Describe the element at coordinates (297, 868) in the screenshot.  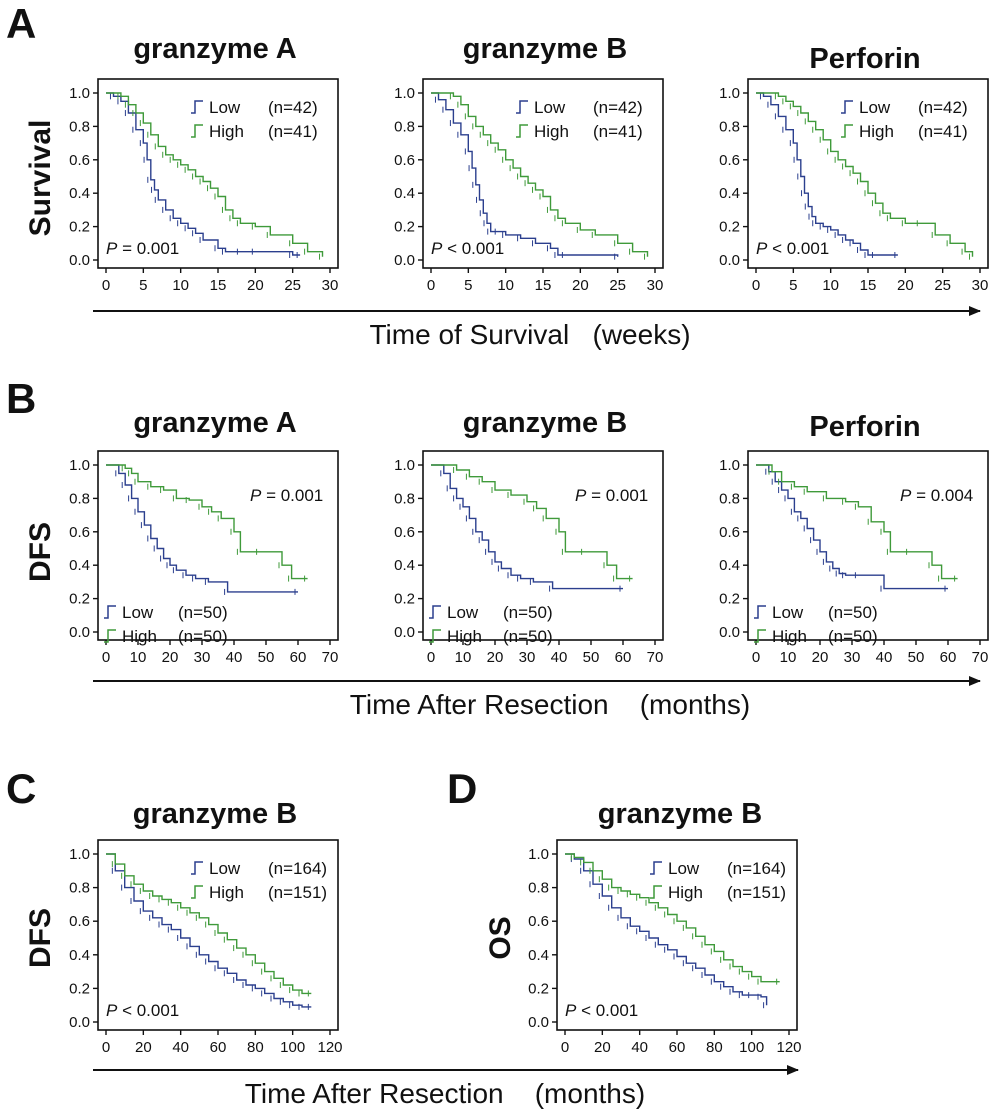
I see `legend-n-low: (n=164)` at that location.